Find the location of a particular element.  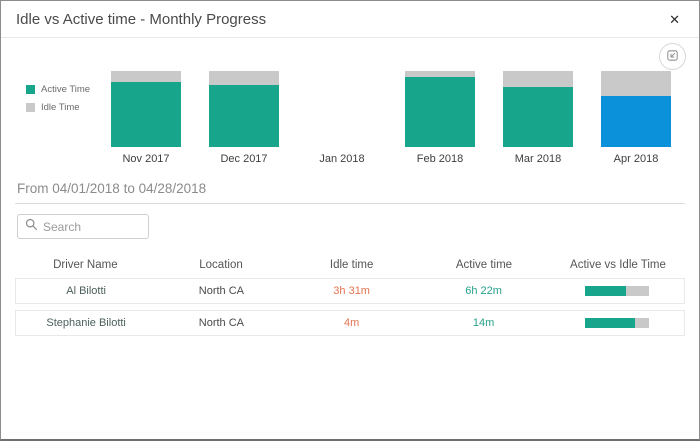

legend-item-idle: Idle Time is located at coordinates (61, 107).